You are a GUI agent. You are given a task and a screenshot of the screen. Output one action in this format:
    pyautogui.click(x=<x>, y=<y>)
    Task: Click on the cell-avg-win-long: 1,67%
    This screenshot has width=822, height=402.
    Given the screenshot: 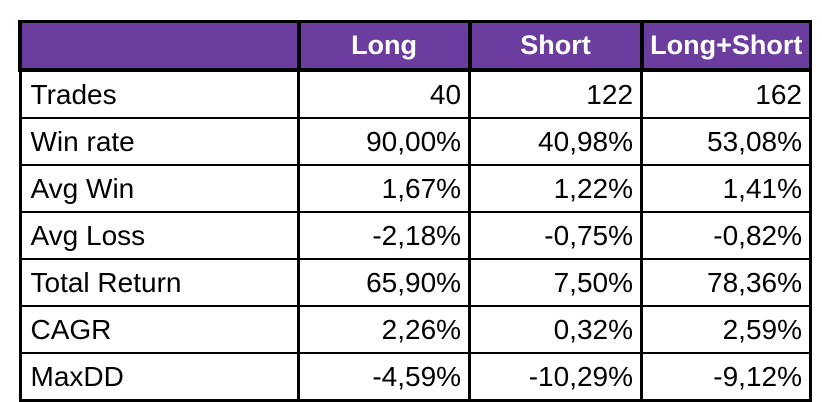 What is the action you would take?
    pyautogui.click(x=383, y=188)
    